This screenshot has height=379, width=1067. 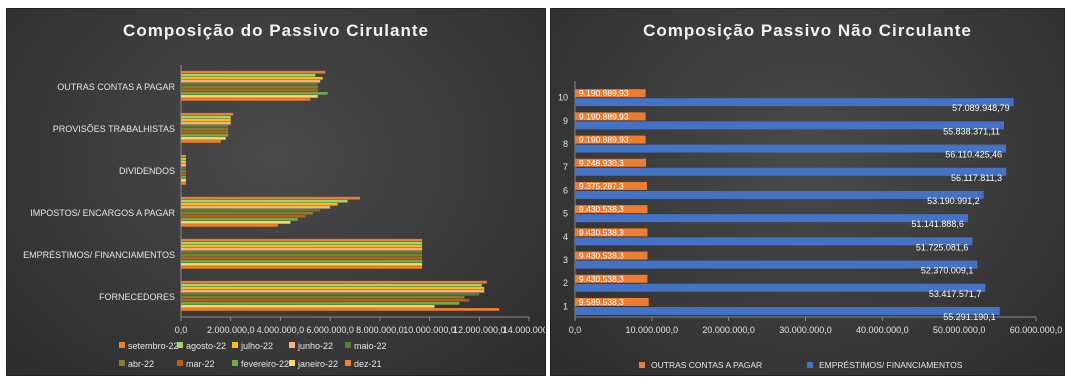 What do you see at coordinates (302, 255) in the screenshot?
I see `bar-abr-22-emprestimos-financiamentos` at bounding box center [302, 255].